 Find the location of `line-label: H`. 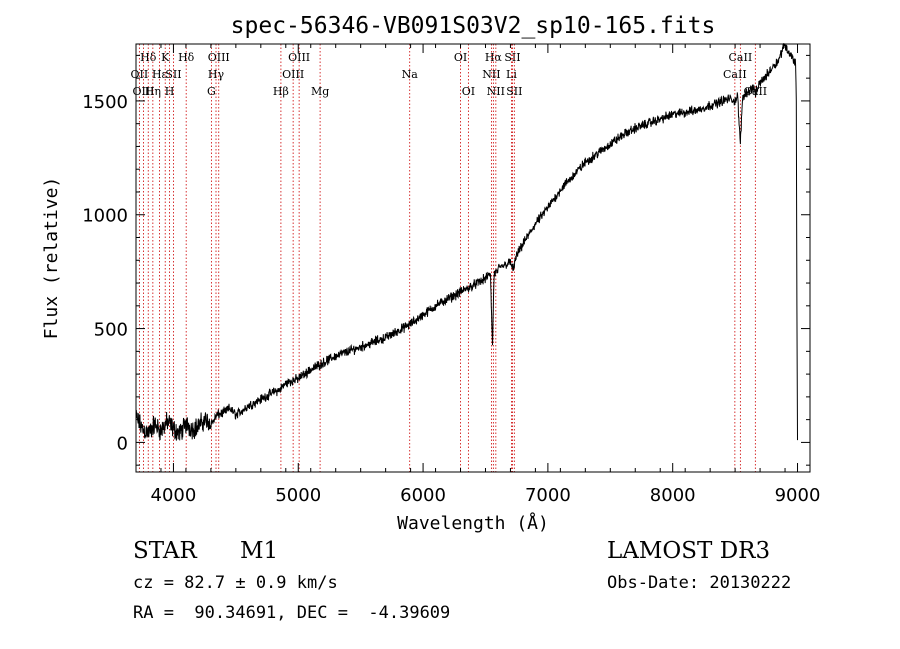

line-label: H is located at coordinates (170, 91).